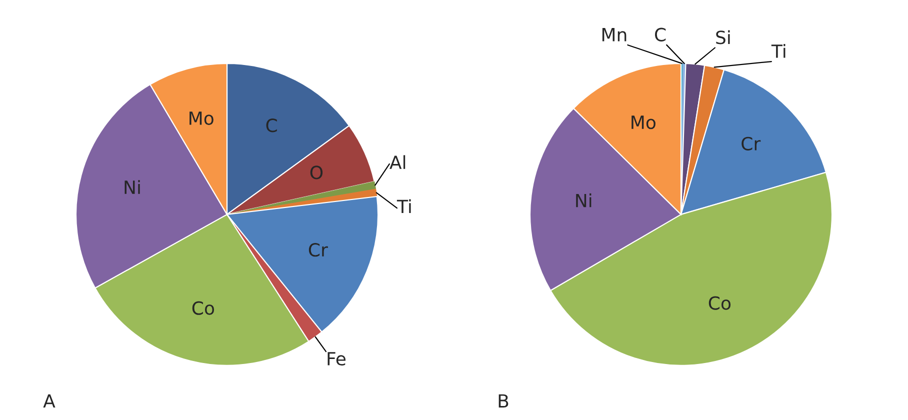 Image resolution: width=908 pixels, height=420 pixels. I want to click on text: B, so click(503, 401).